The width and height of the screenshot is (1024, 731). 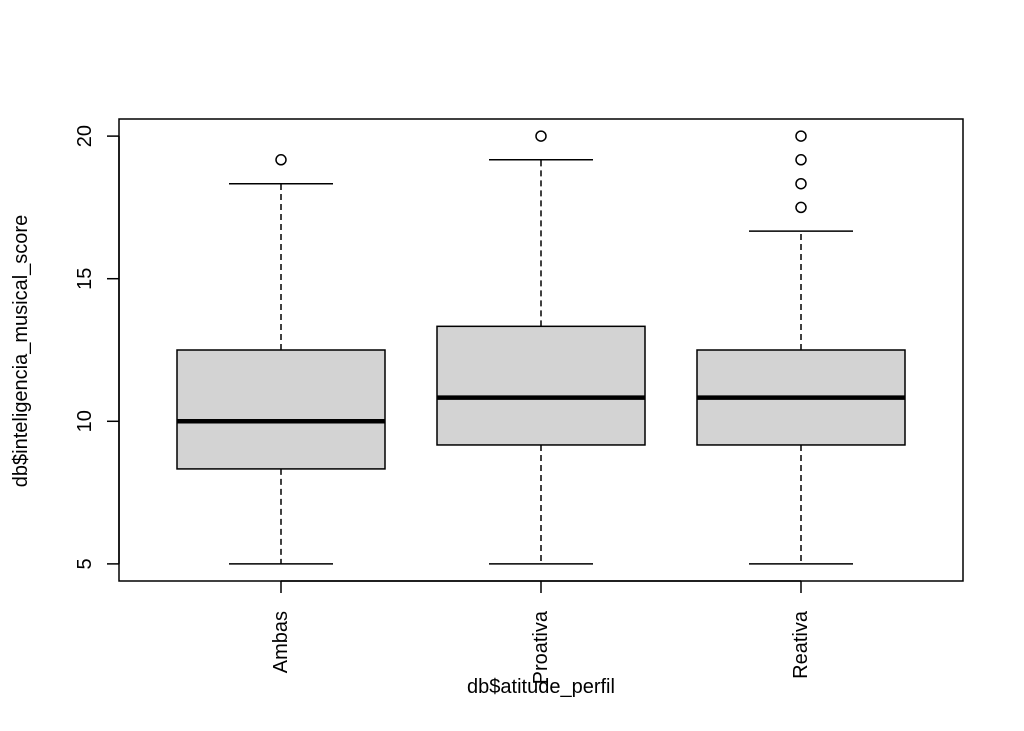 I want to click on y-tick-label: 5, so click(x=85, y=563).